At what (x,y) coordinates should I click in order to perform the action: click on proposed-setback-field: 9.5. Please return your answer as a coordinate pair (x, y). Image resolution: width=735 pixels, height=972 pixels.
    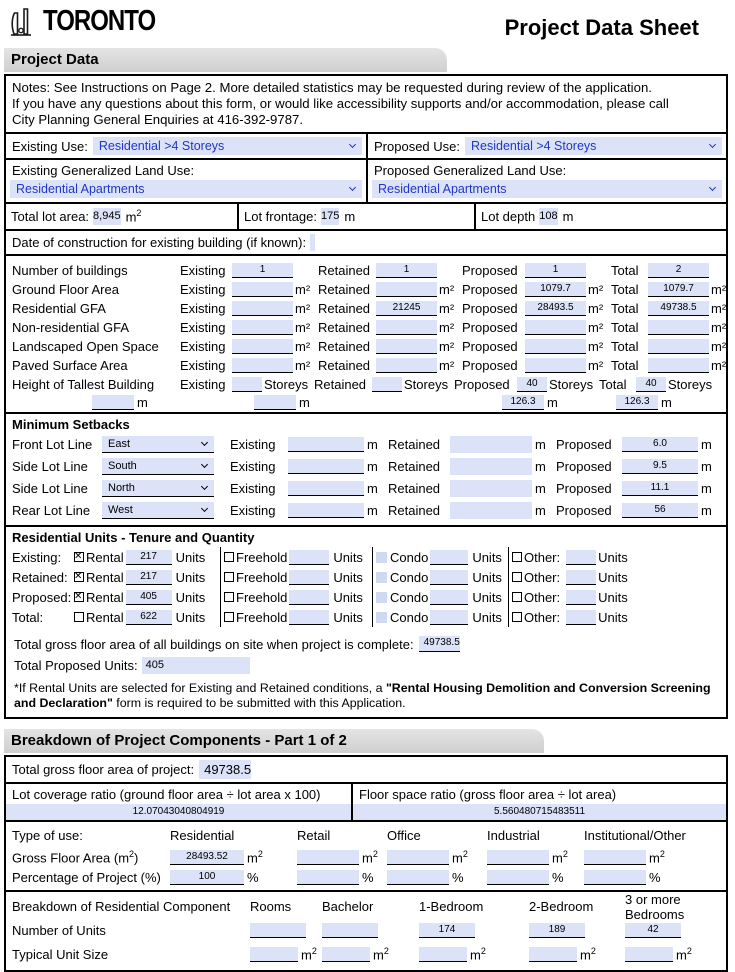
    Looking at the image, I should click on (660, 466).